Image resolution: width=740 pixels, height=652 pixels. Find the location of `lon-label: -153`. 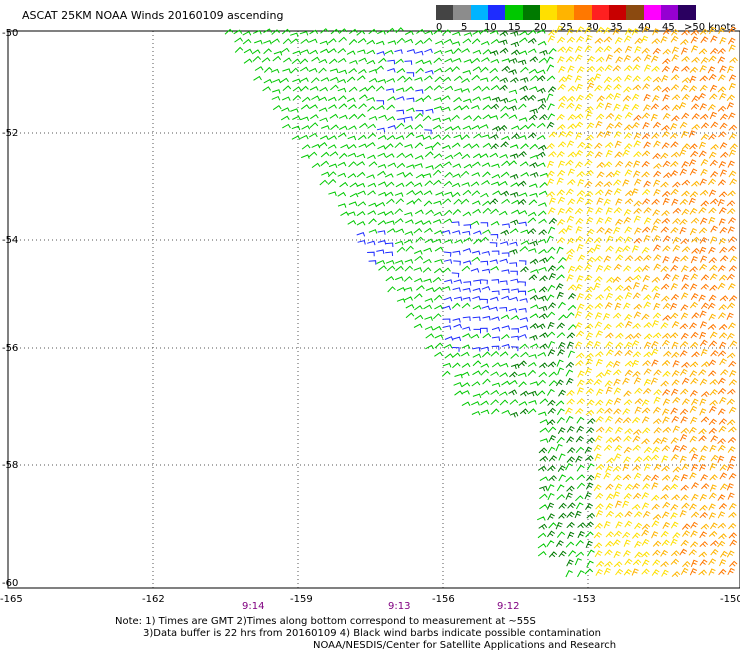

lon-label: -153 is located at coordinates (584, 599).